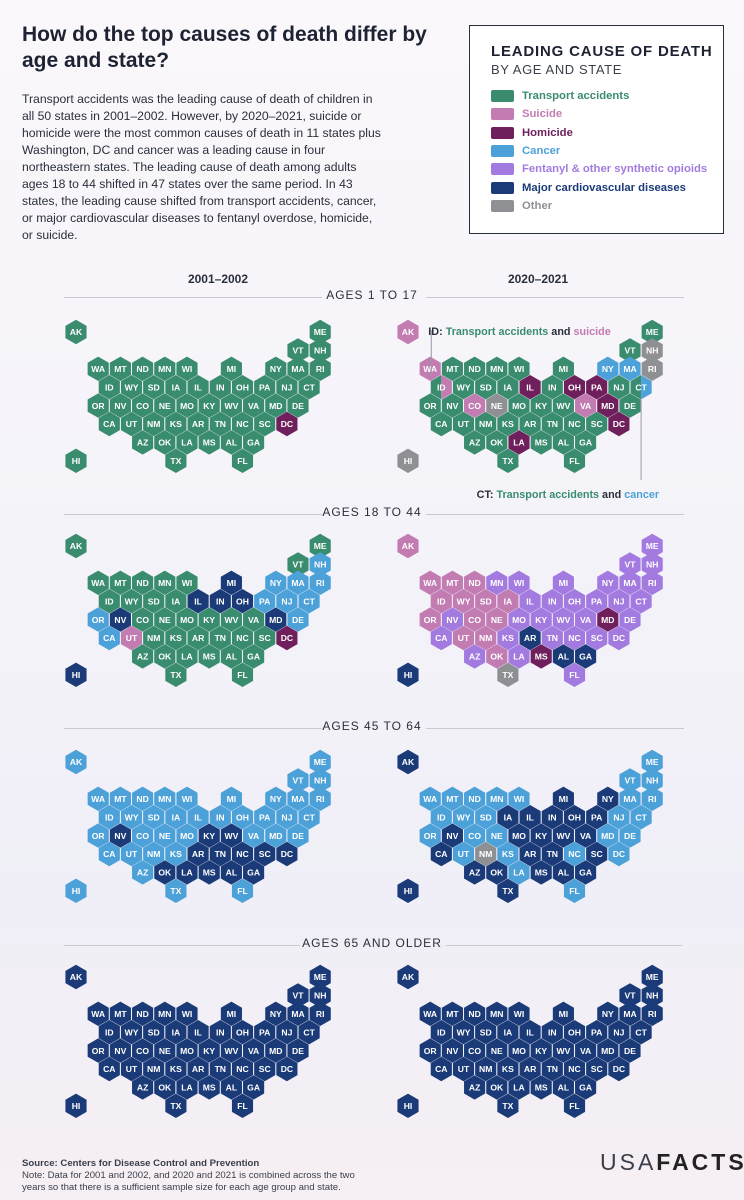 The image size is (744, 1200). What do you see at coordinates (619, 817) in the screenshot?
I see `state-tile-nj: NJ` at bounding box center [619, 817].